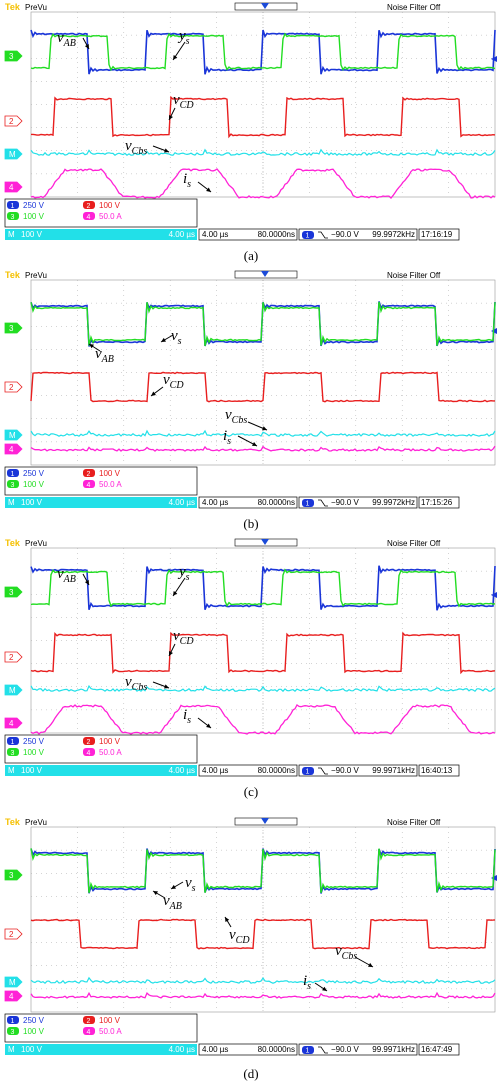 This screenshot has width=502, height=1090. Describe the element at coordinates (89, 217) in the screenshot. I see `ch4-chip-label: 4` at that location.